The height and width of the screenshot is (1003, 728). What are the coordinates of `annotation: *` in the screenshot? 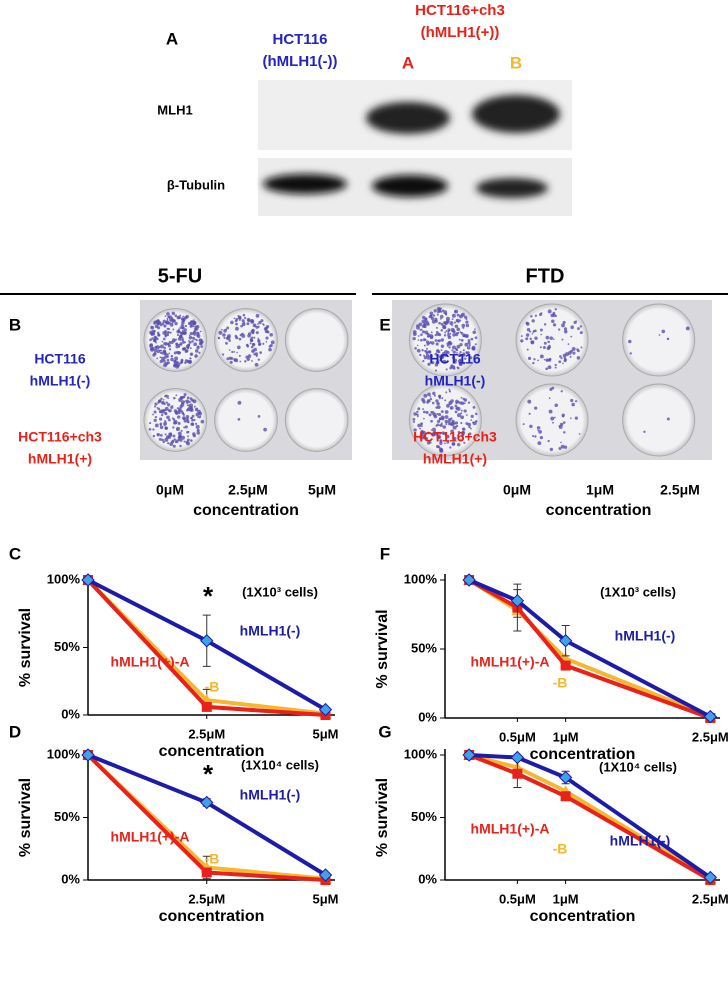 It's located at (208, 774).